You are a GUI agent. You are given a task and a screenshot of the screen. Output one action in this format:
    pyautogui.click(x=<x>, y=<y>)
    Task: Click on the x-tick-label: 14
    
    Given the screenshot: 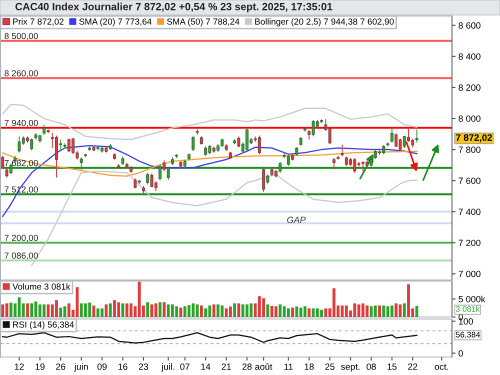 What is the action you would take?
    pyautogui.click(x=205, y=367)
    